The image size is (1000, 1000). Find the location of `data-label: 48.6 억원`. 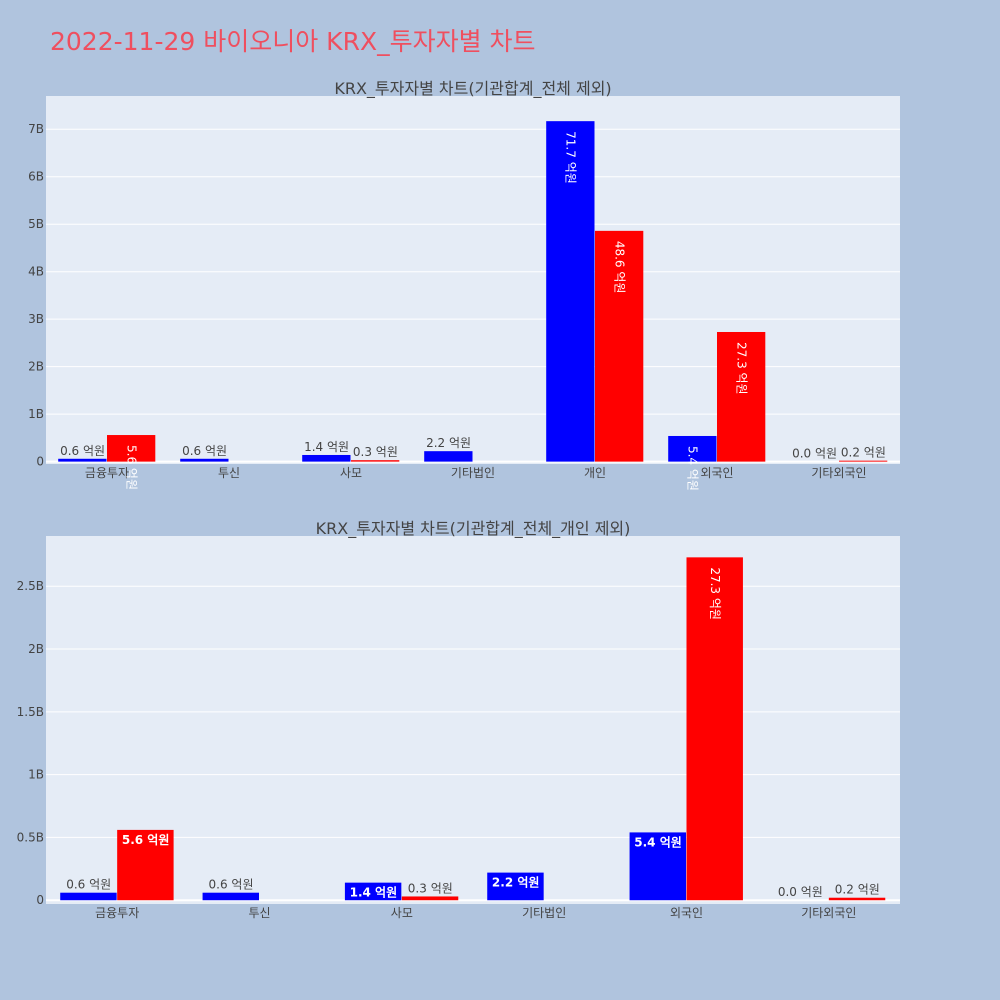

data-label: 48.6 억원 is located at coordinates (619, 267).